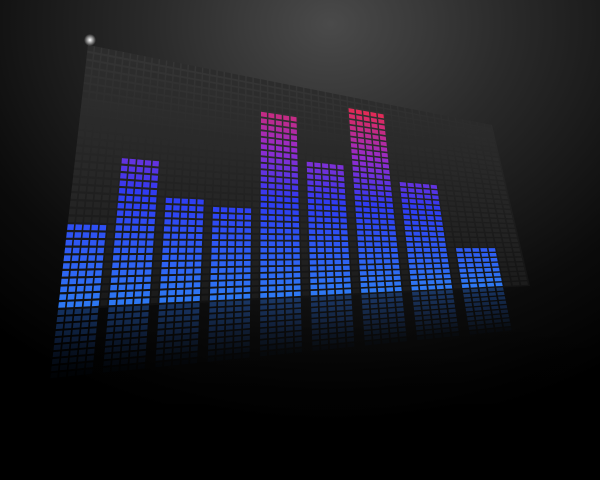 The width and height of the screenshot is (600, 480). What do you see at coordinates (323, 315) in the screenshot?
I see `bar-6-reflection` at bounding box center [323, 315].